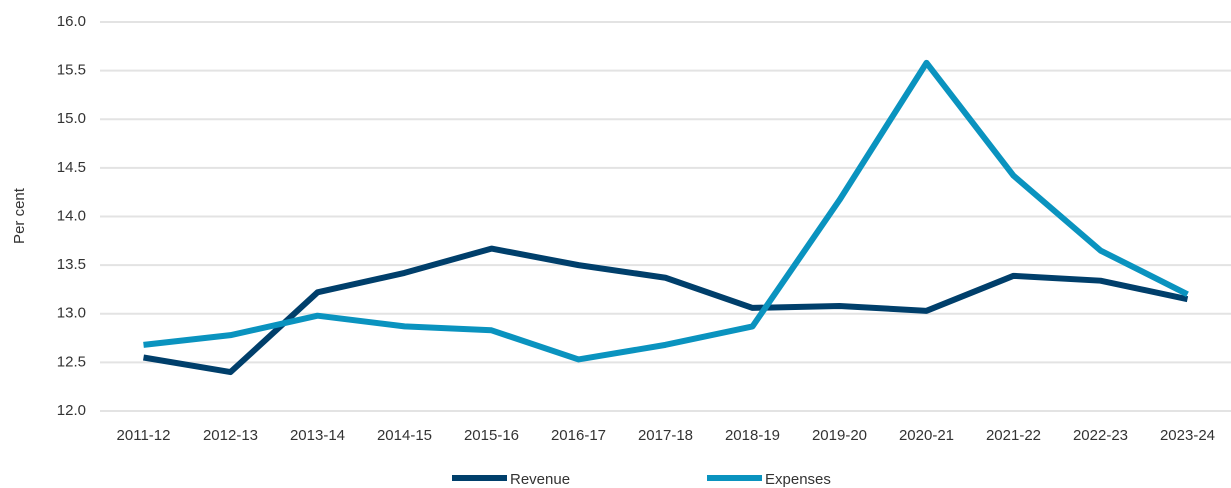  I want to click on y-tick-label: 12.5, so click(71, 361).